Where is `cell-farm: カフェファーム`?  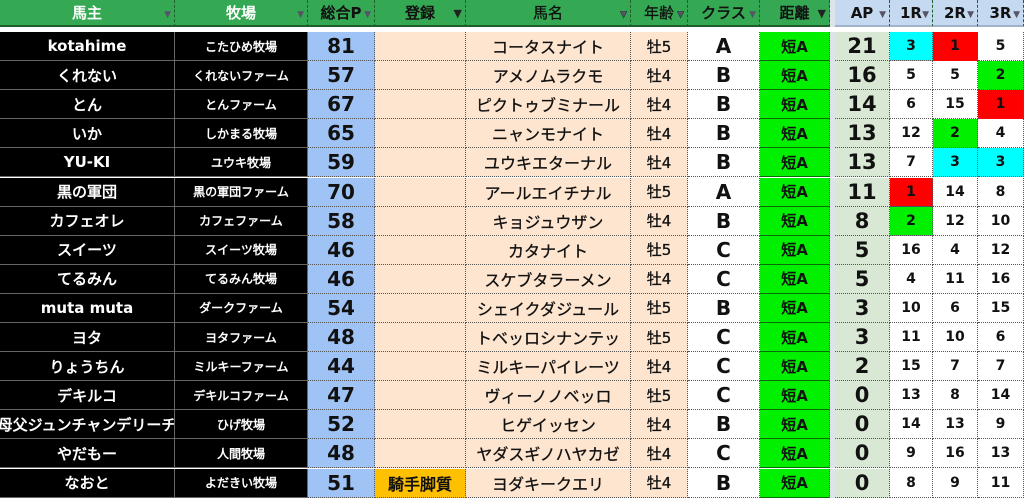
cell-farm: カフェファーム is located at coordinates (241, 221).